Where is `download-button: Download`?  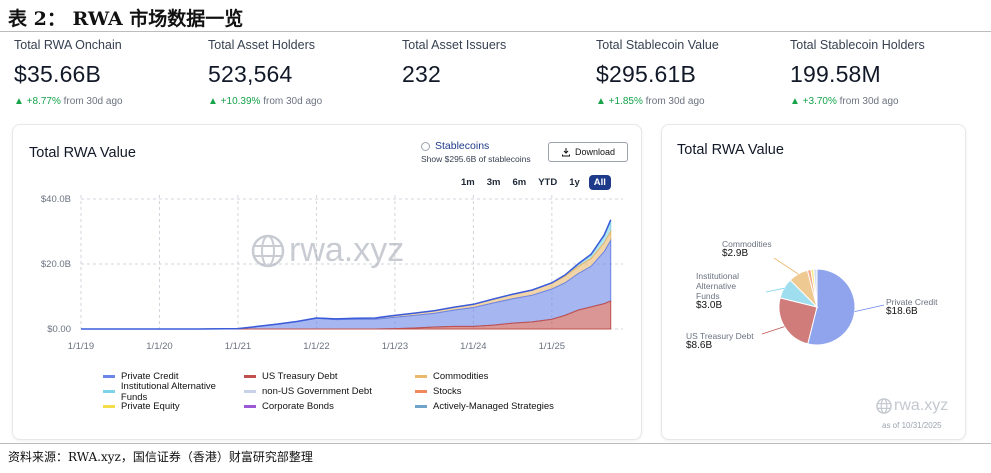 download-button: Download is located at coordinates (588, 152).